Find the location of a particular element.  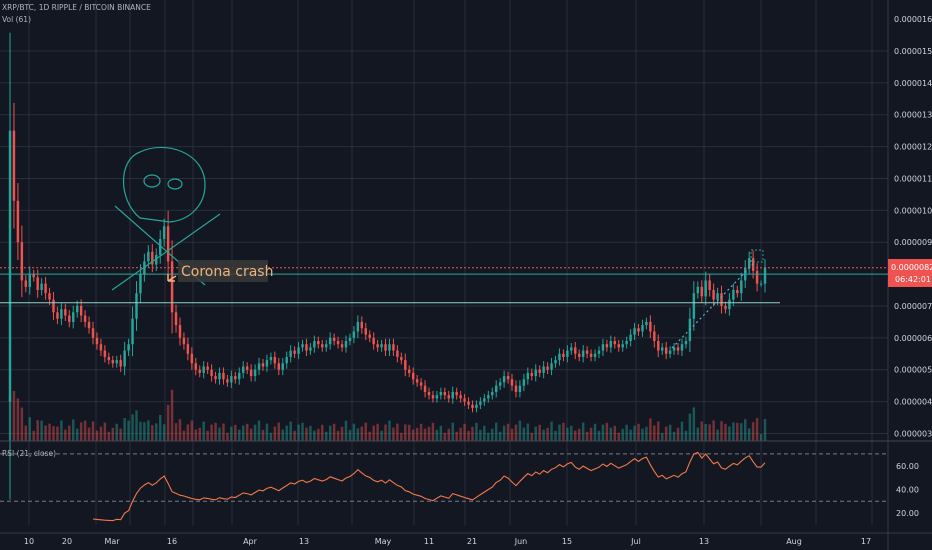

rsi-label: RSI (21, close) is located at coordinates (29, 453).